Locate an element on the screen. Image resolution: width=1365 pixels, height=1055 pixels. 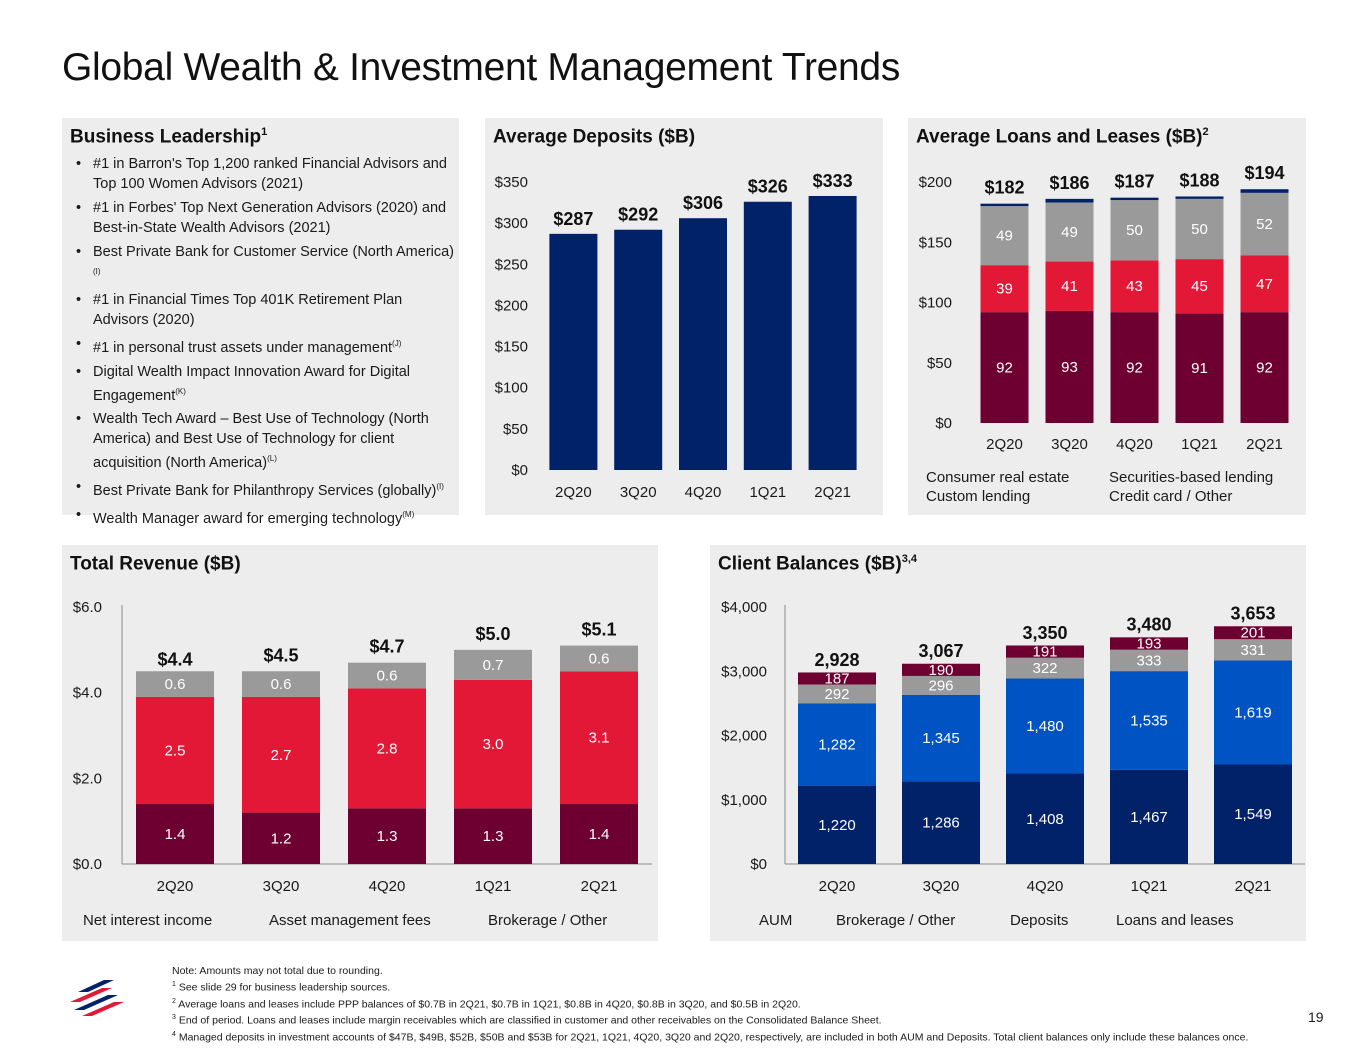
segment-value-label: 1,480 is located at coordinates (1045, 726).